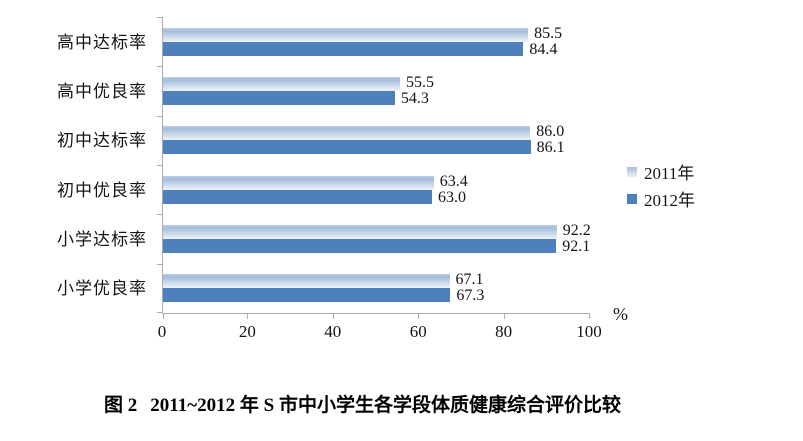  Describe the element at coordinates (504, 331) in the screenshot. I see `x-tick-label: 80` at that location.